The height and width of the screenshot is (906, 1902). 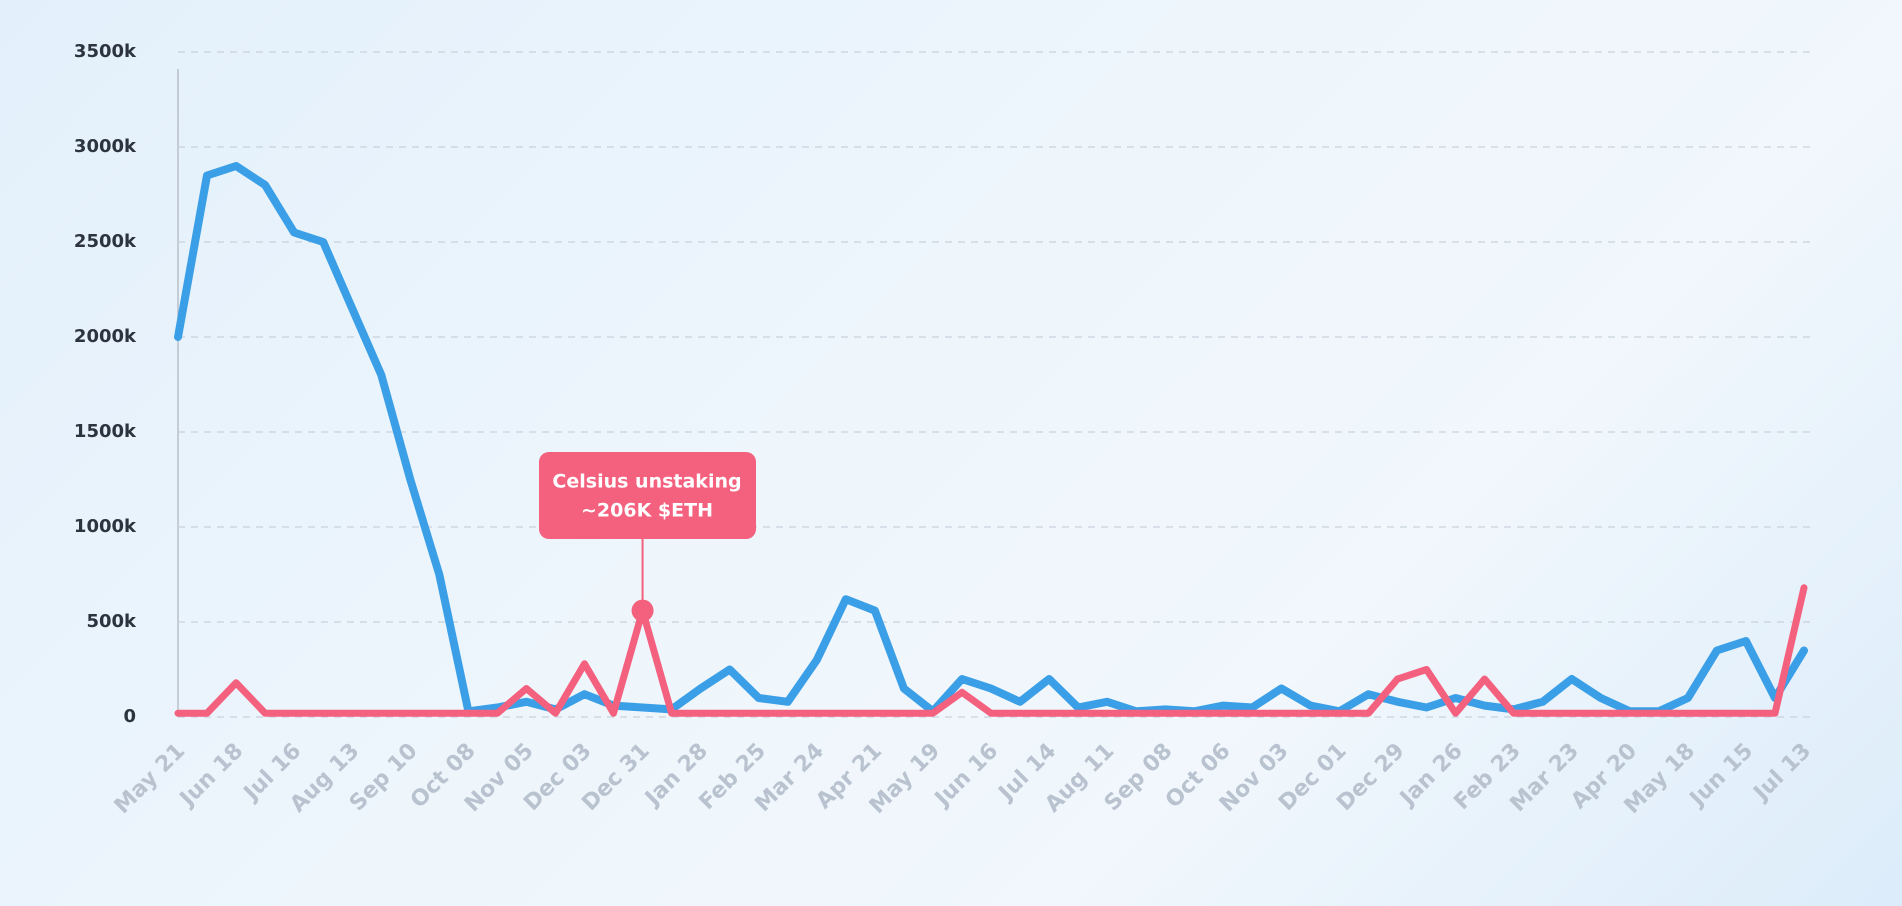 I want to click on y-tick-label: 2500k, so click(x=105, y=241).